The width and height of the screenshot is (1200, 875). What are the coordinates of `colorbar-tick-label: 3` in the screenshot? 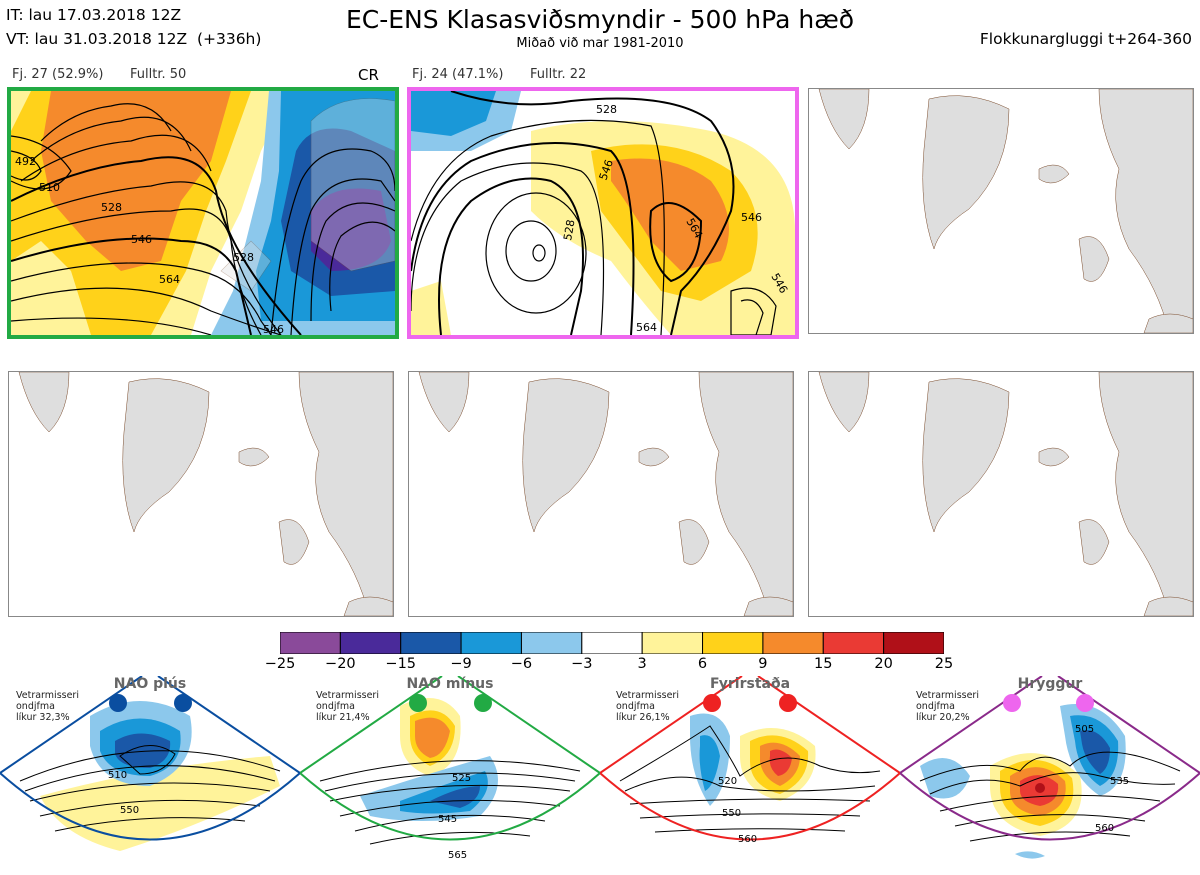 It's located at (642, 664).